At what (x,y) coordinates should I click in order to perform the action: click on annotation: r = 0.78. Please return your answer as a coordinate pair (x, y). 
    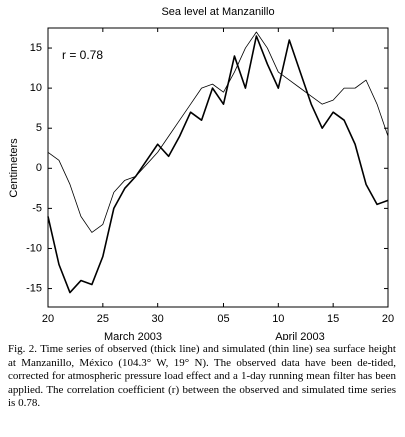
    Looking at the image, I should click on (82, 55).